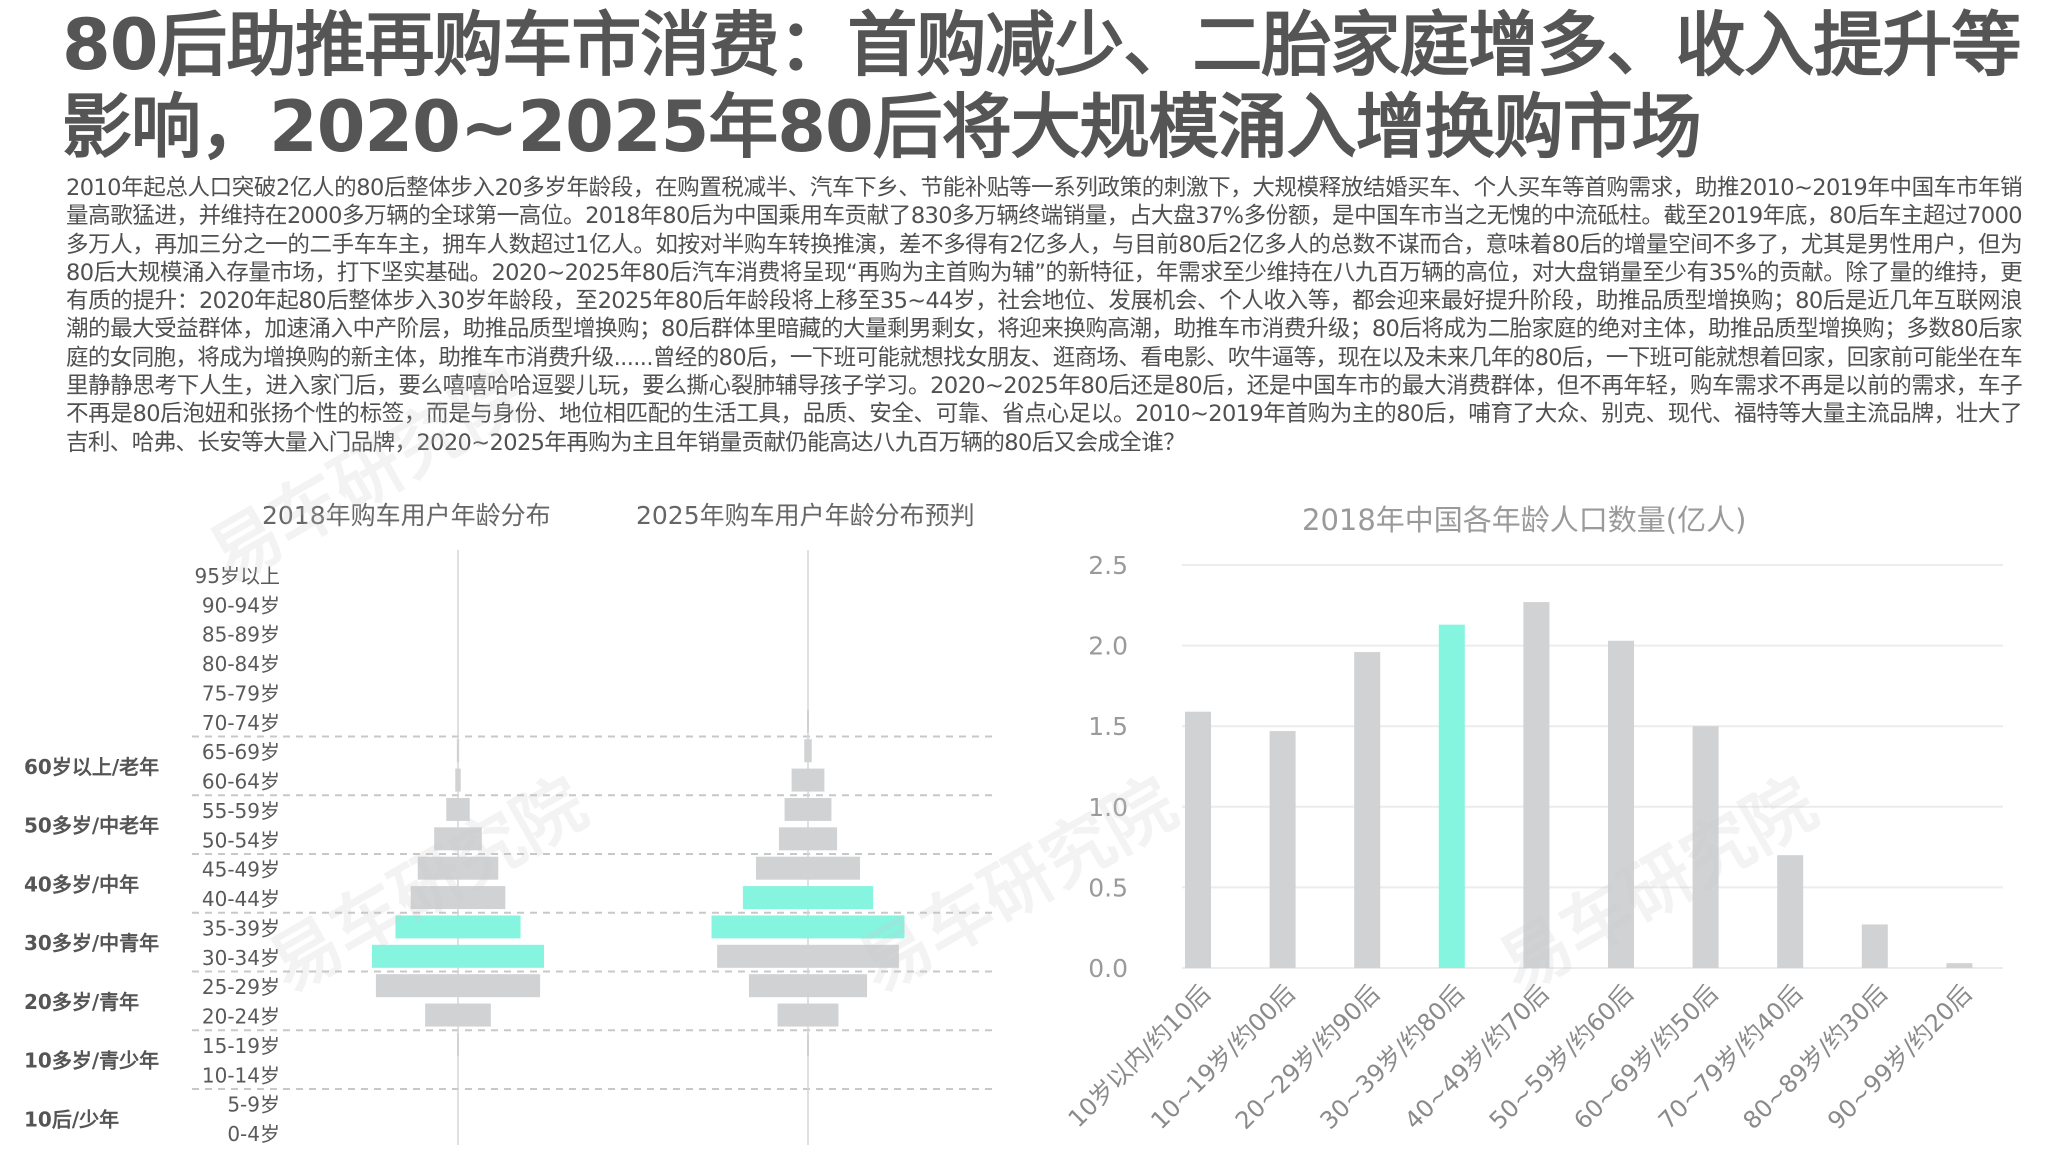 The image size is (2048, 1152). Describe the element at coordinates (91, 826) in the screenshot. I see `age-group-label: 50多岁/中老年` at that location.